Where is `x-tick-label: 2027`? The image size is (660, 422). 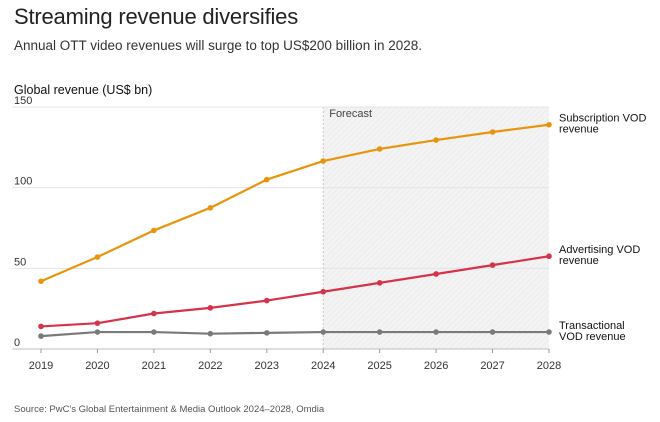 x-tick-label: 2027 is located at coordinates (492, 366).